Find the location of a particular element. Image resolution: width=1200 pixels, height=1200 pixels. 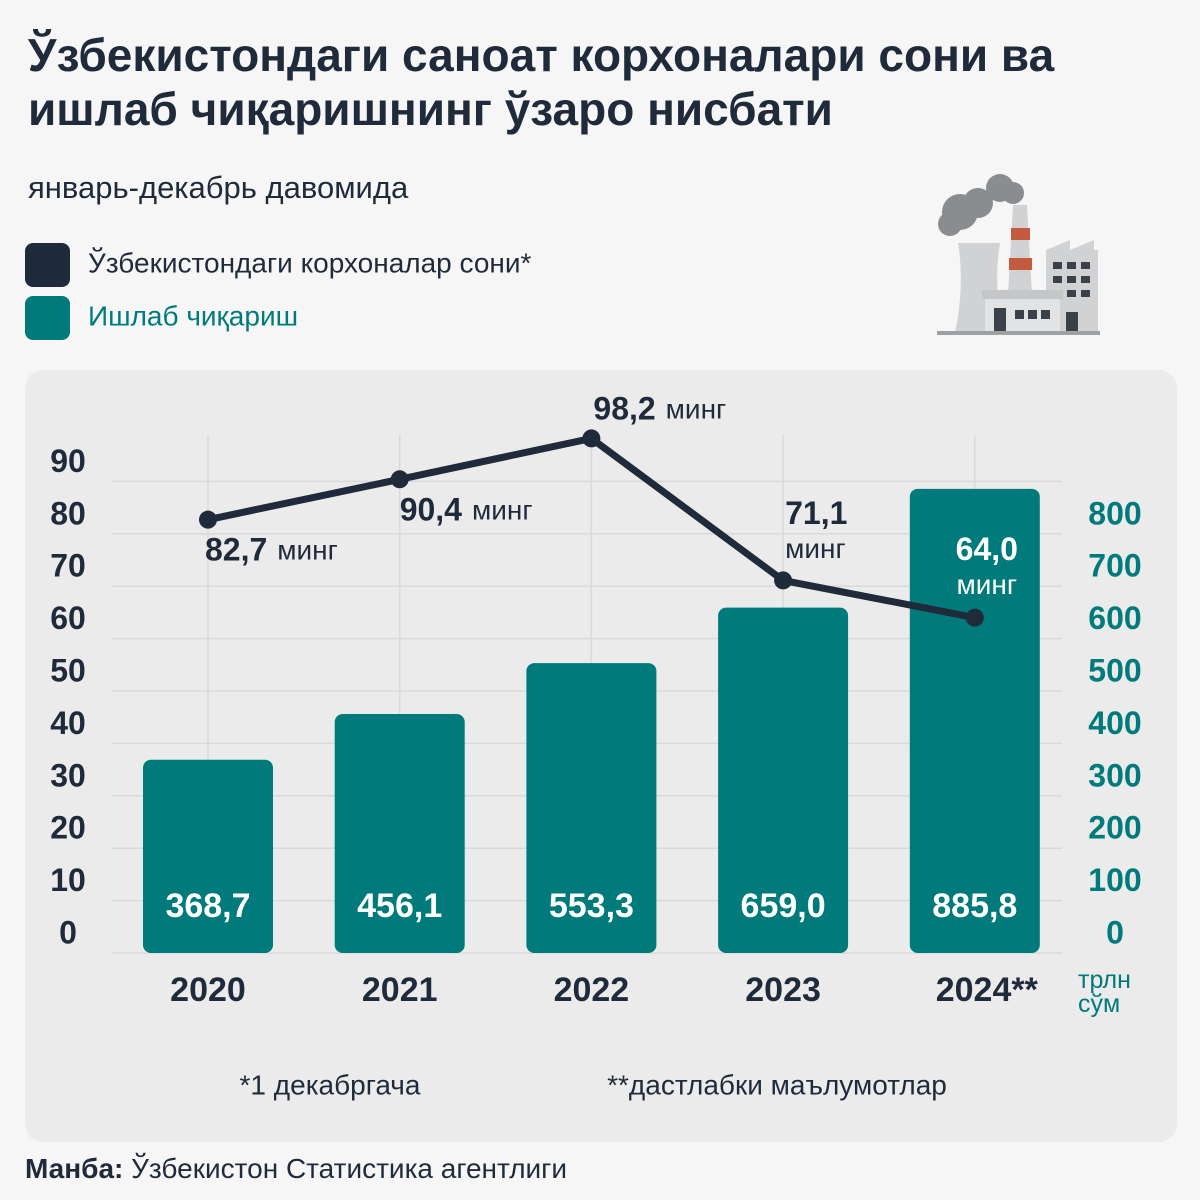

y-tick-label: 10 is located at coordinates (68, 880).